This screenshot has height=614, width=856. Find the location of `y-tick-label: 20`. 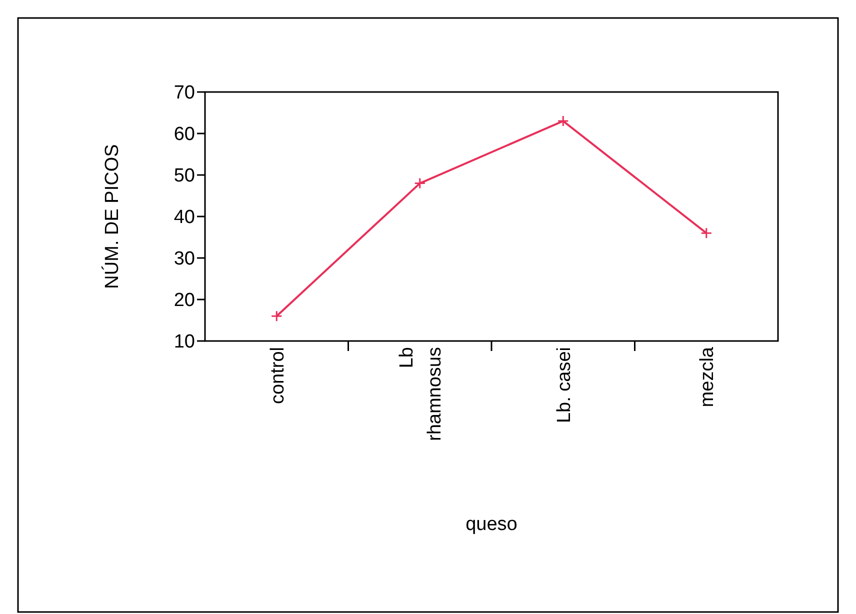

y-tick-label: 20 is located at coordinates (184, 301).